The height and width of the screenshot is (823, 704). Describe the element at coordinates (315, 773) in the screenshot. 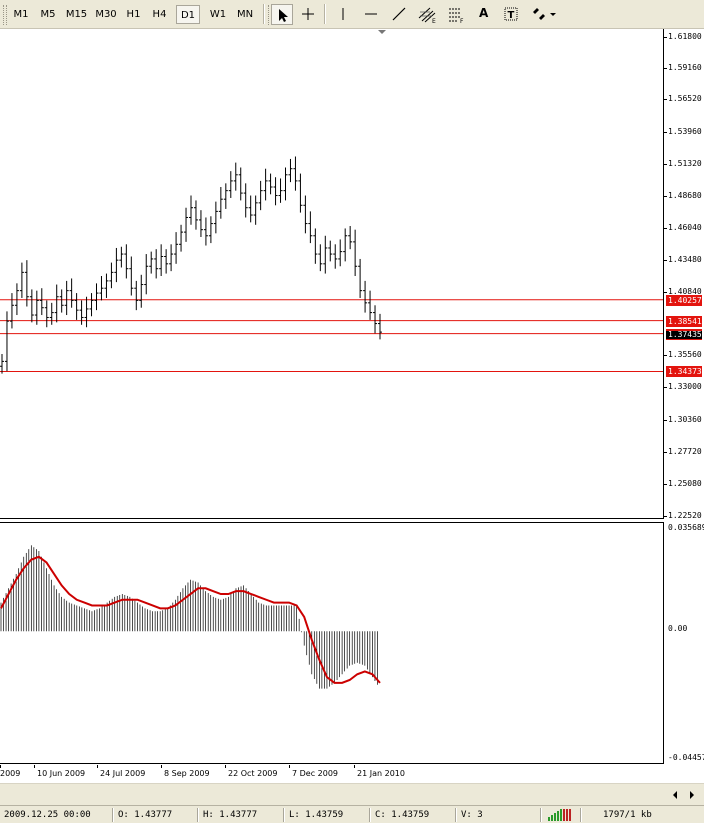

I see `time-axis-label: 7 Dec 2009` at that location.